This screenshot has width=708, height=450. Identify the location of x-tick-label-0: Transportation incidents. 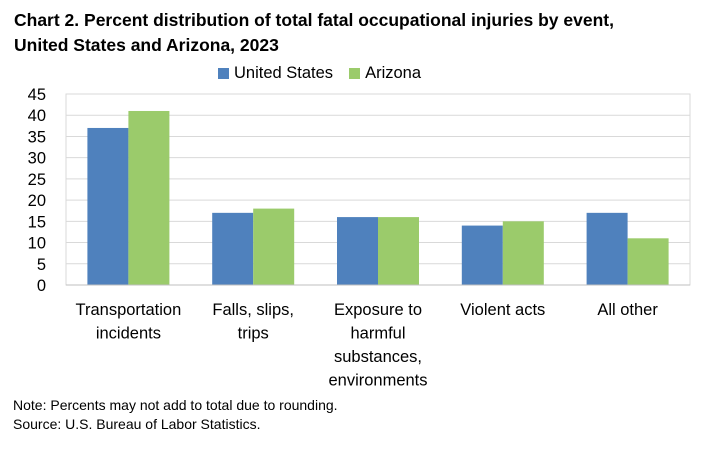
(129, 322).